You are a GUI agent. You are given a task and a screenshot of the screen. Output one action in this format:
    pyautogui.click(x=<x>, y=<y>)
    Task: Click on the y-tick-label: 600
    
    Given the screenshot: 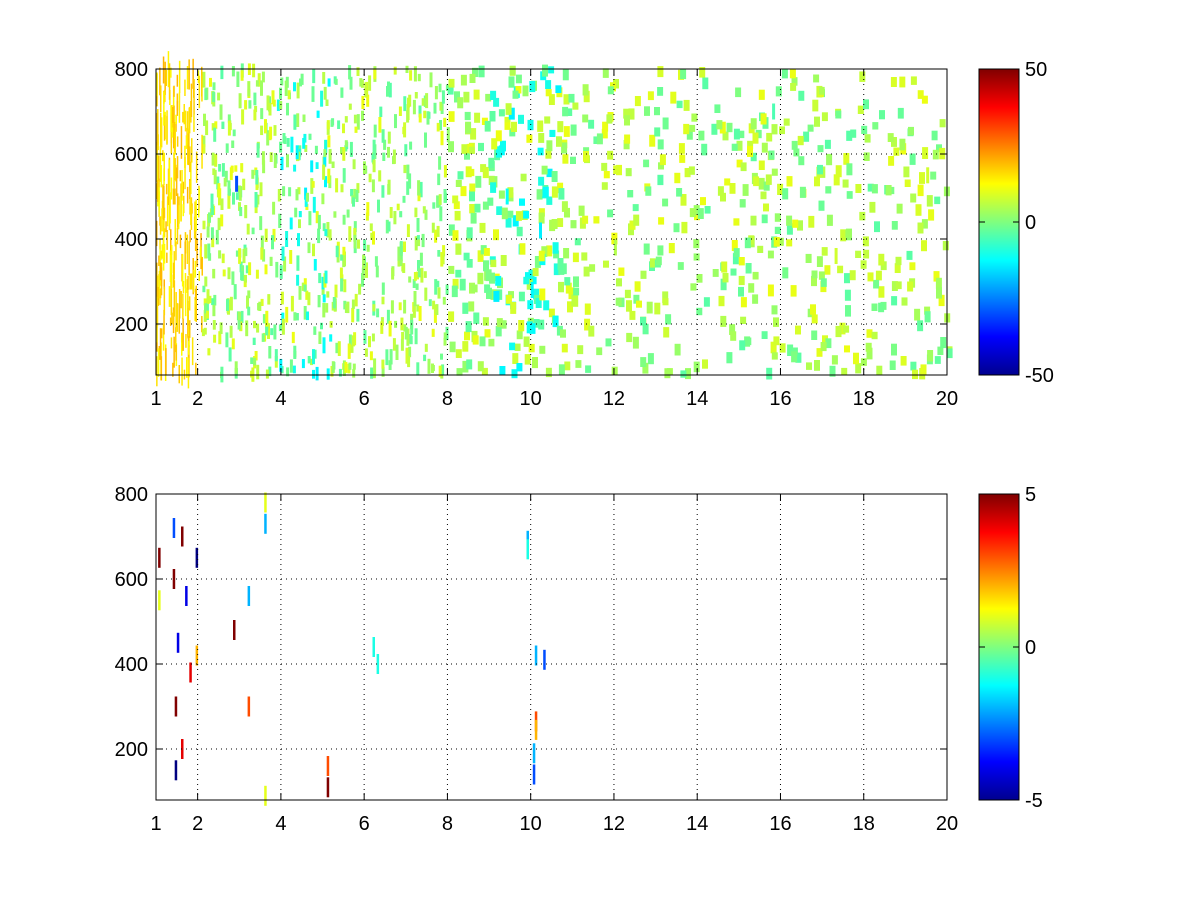 What is the action you would take?
    pyautogui.click(x=131, y=580)
    